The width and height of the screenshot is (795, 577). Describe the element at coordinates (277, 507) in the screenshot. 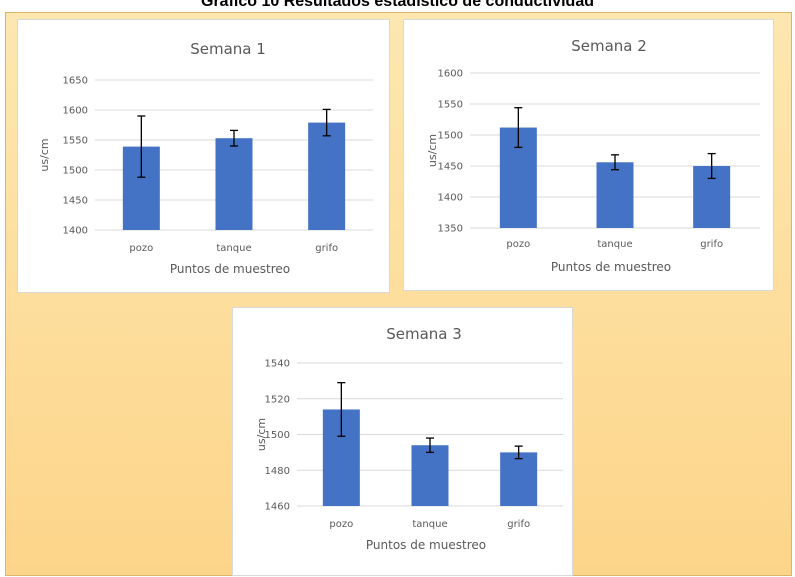

I see `y-tick-label: 1460` at that location.